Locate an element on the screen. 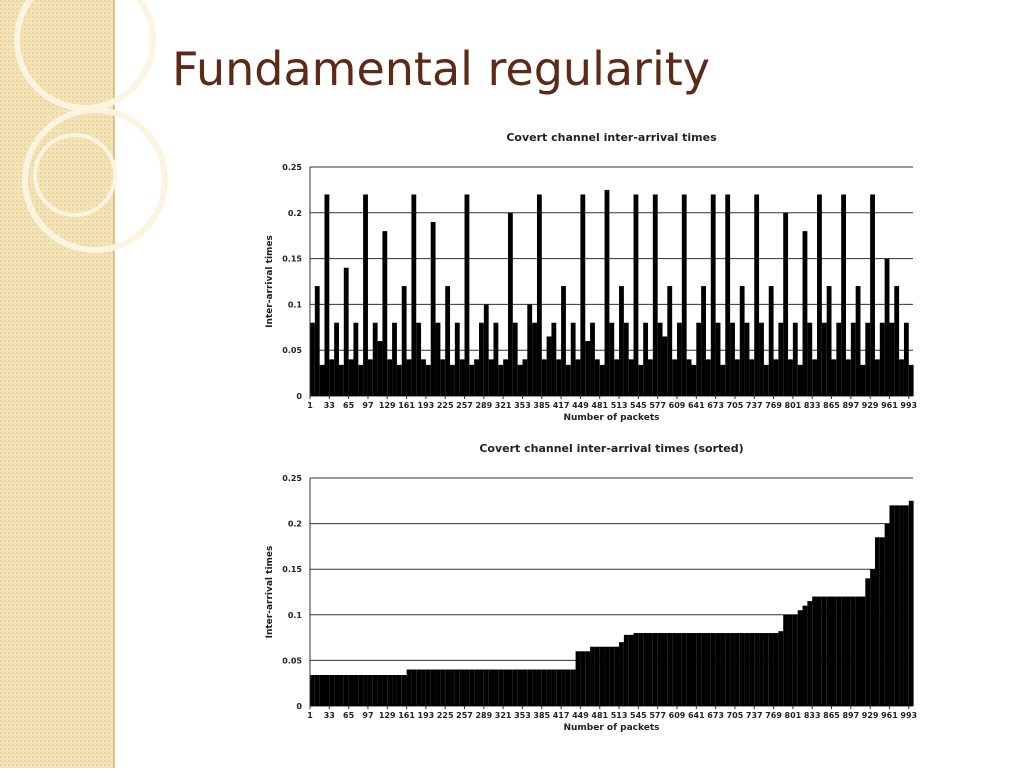 The width and height of the screenshot is (1024, 773). x-tick-label: 257 is located at coordinates (464, 715).